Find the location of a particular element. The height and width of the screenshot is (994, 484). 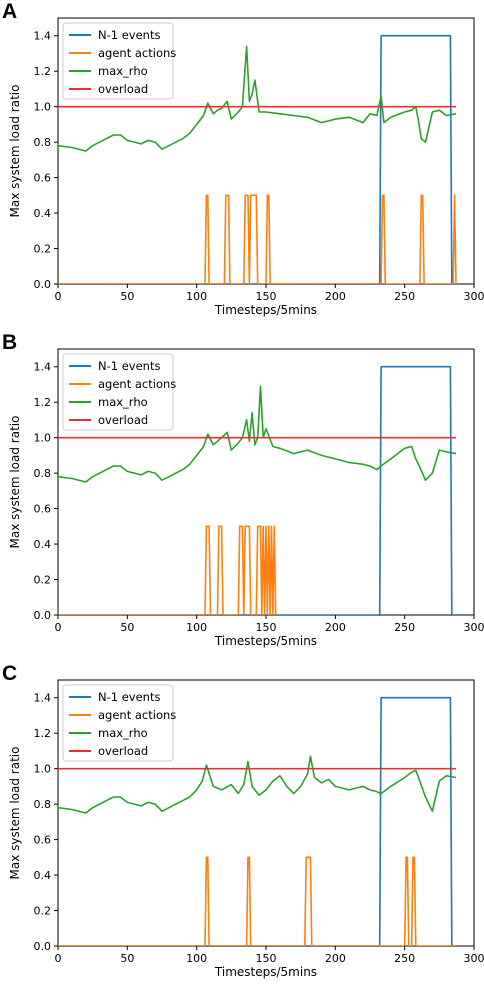

panel-label: A is located at coordinates (10, 11).